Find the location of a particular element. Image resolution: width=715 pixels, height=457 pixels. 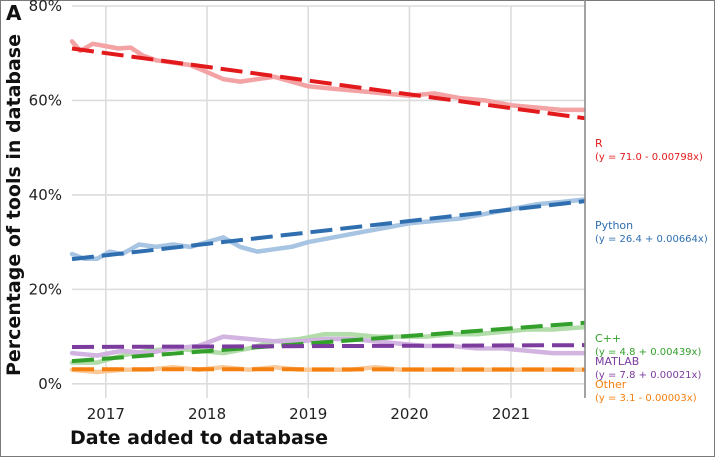

y-axis-ticks: 0% 20% 40% 60% 80% is located at coordinates (45, 196).